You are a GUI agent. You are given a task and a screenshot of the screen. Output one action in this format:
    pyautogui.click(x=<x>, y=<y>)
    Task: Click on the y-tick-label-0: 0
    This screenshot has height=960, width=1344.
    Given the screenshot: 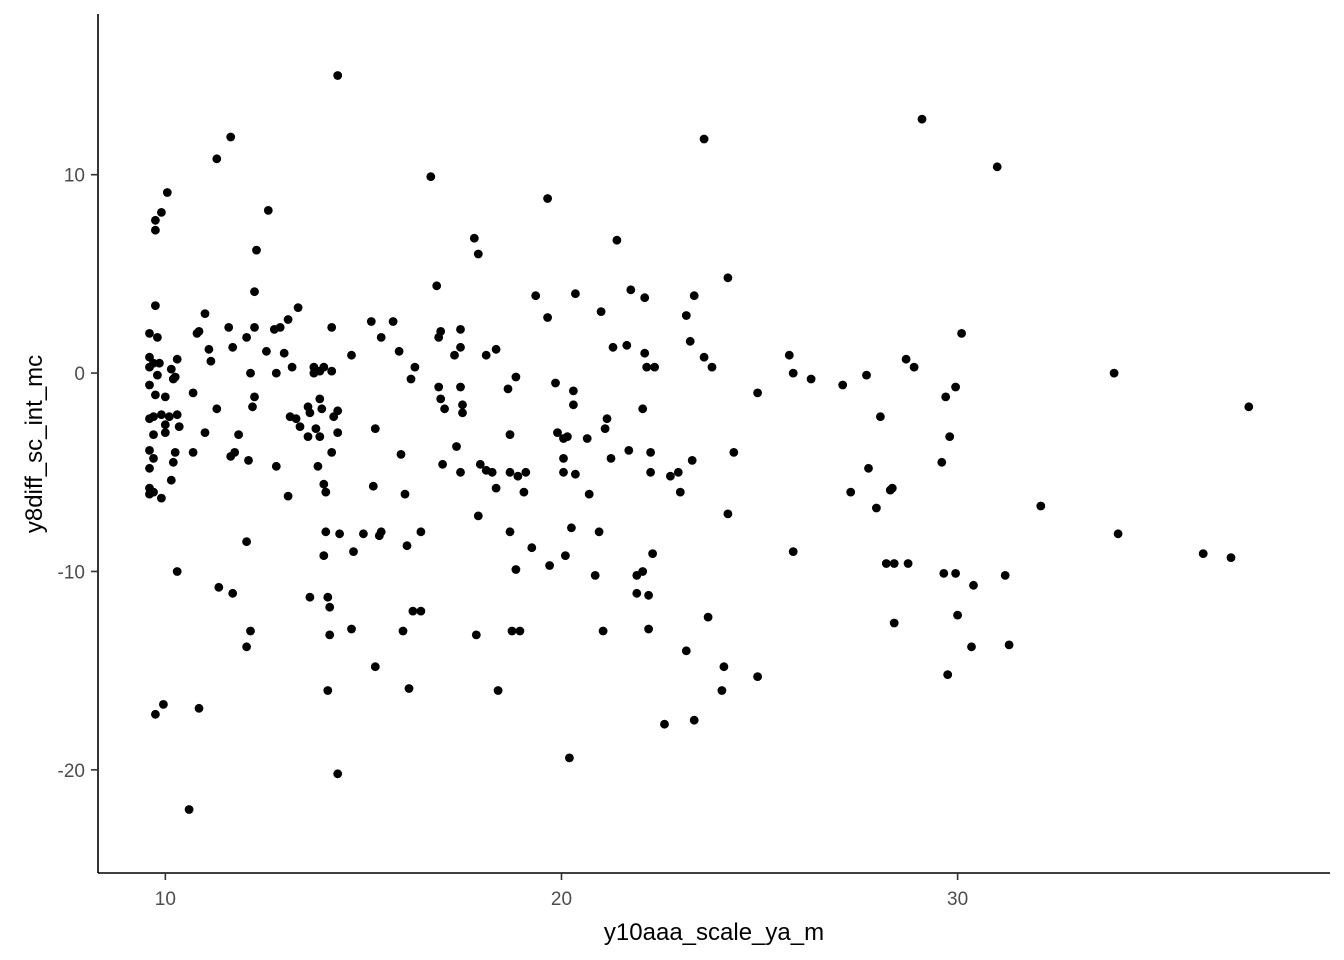 What is the action you would take?
    pyautogui.click(x=79, y=374)
    